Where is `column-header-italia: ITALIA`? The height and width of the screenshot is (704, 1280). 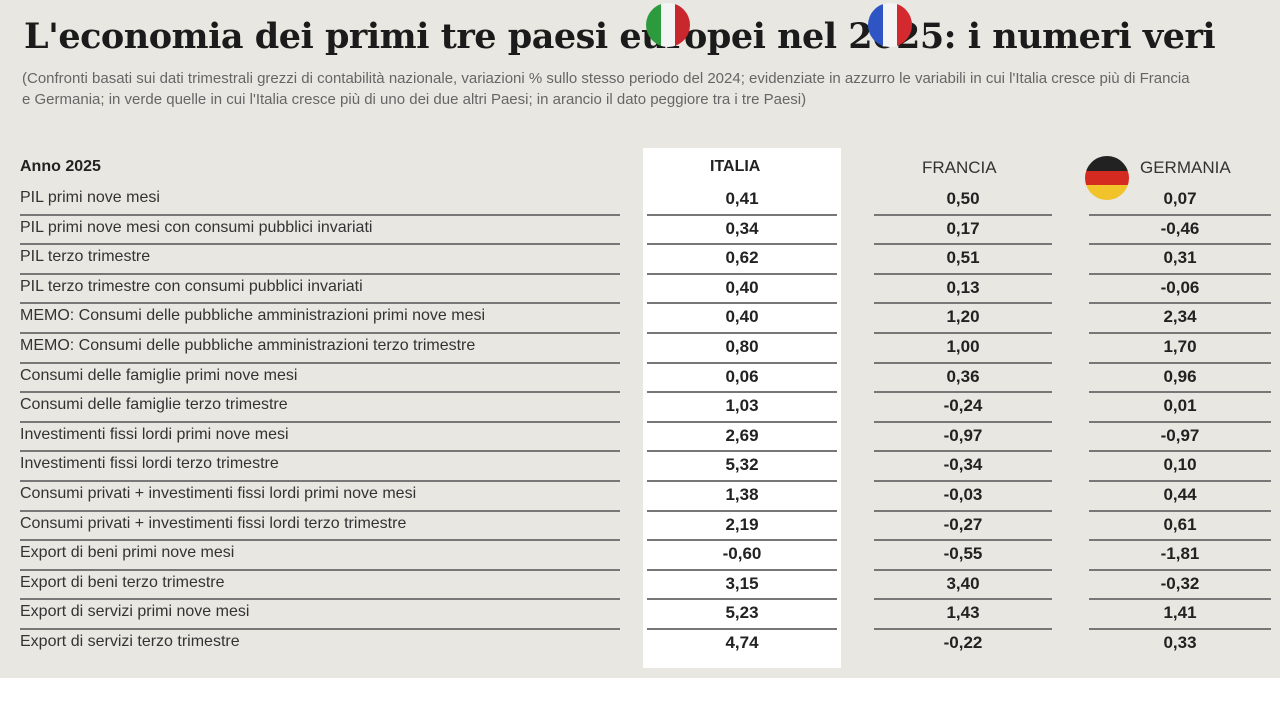
column-header-italia: ITALIA is located at coordinates (735, 166).